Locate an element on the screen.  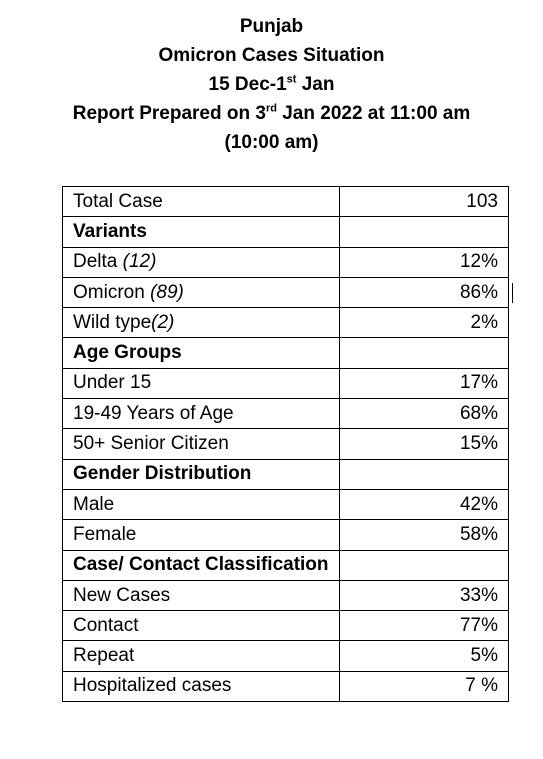
table-row: New Cases 33% is located at coordinates (286, 595).